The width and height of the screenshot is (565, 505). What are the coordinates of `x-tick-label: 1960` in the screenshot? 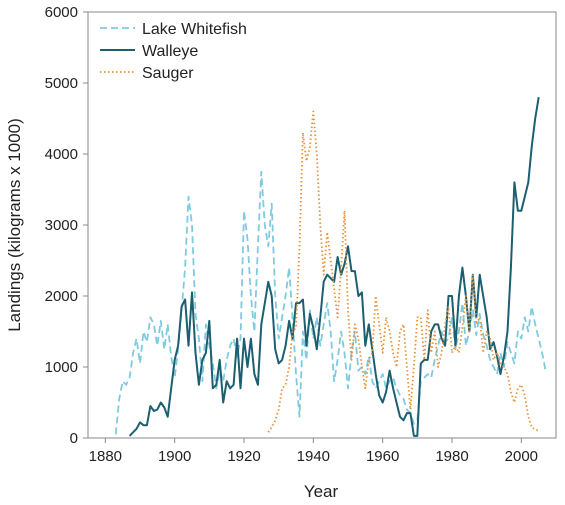 It's located at (382, 456).